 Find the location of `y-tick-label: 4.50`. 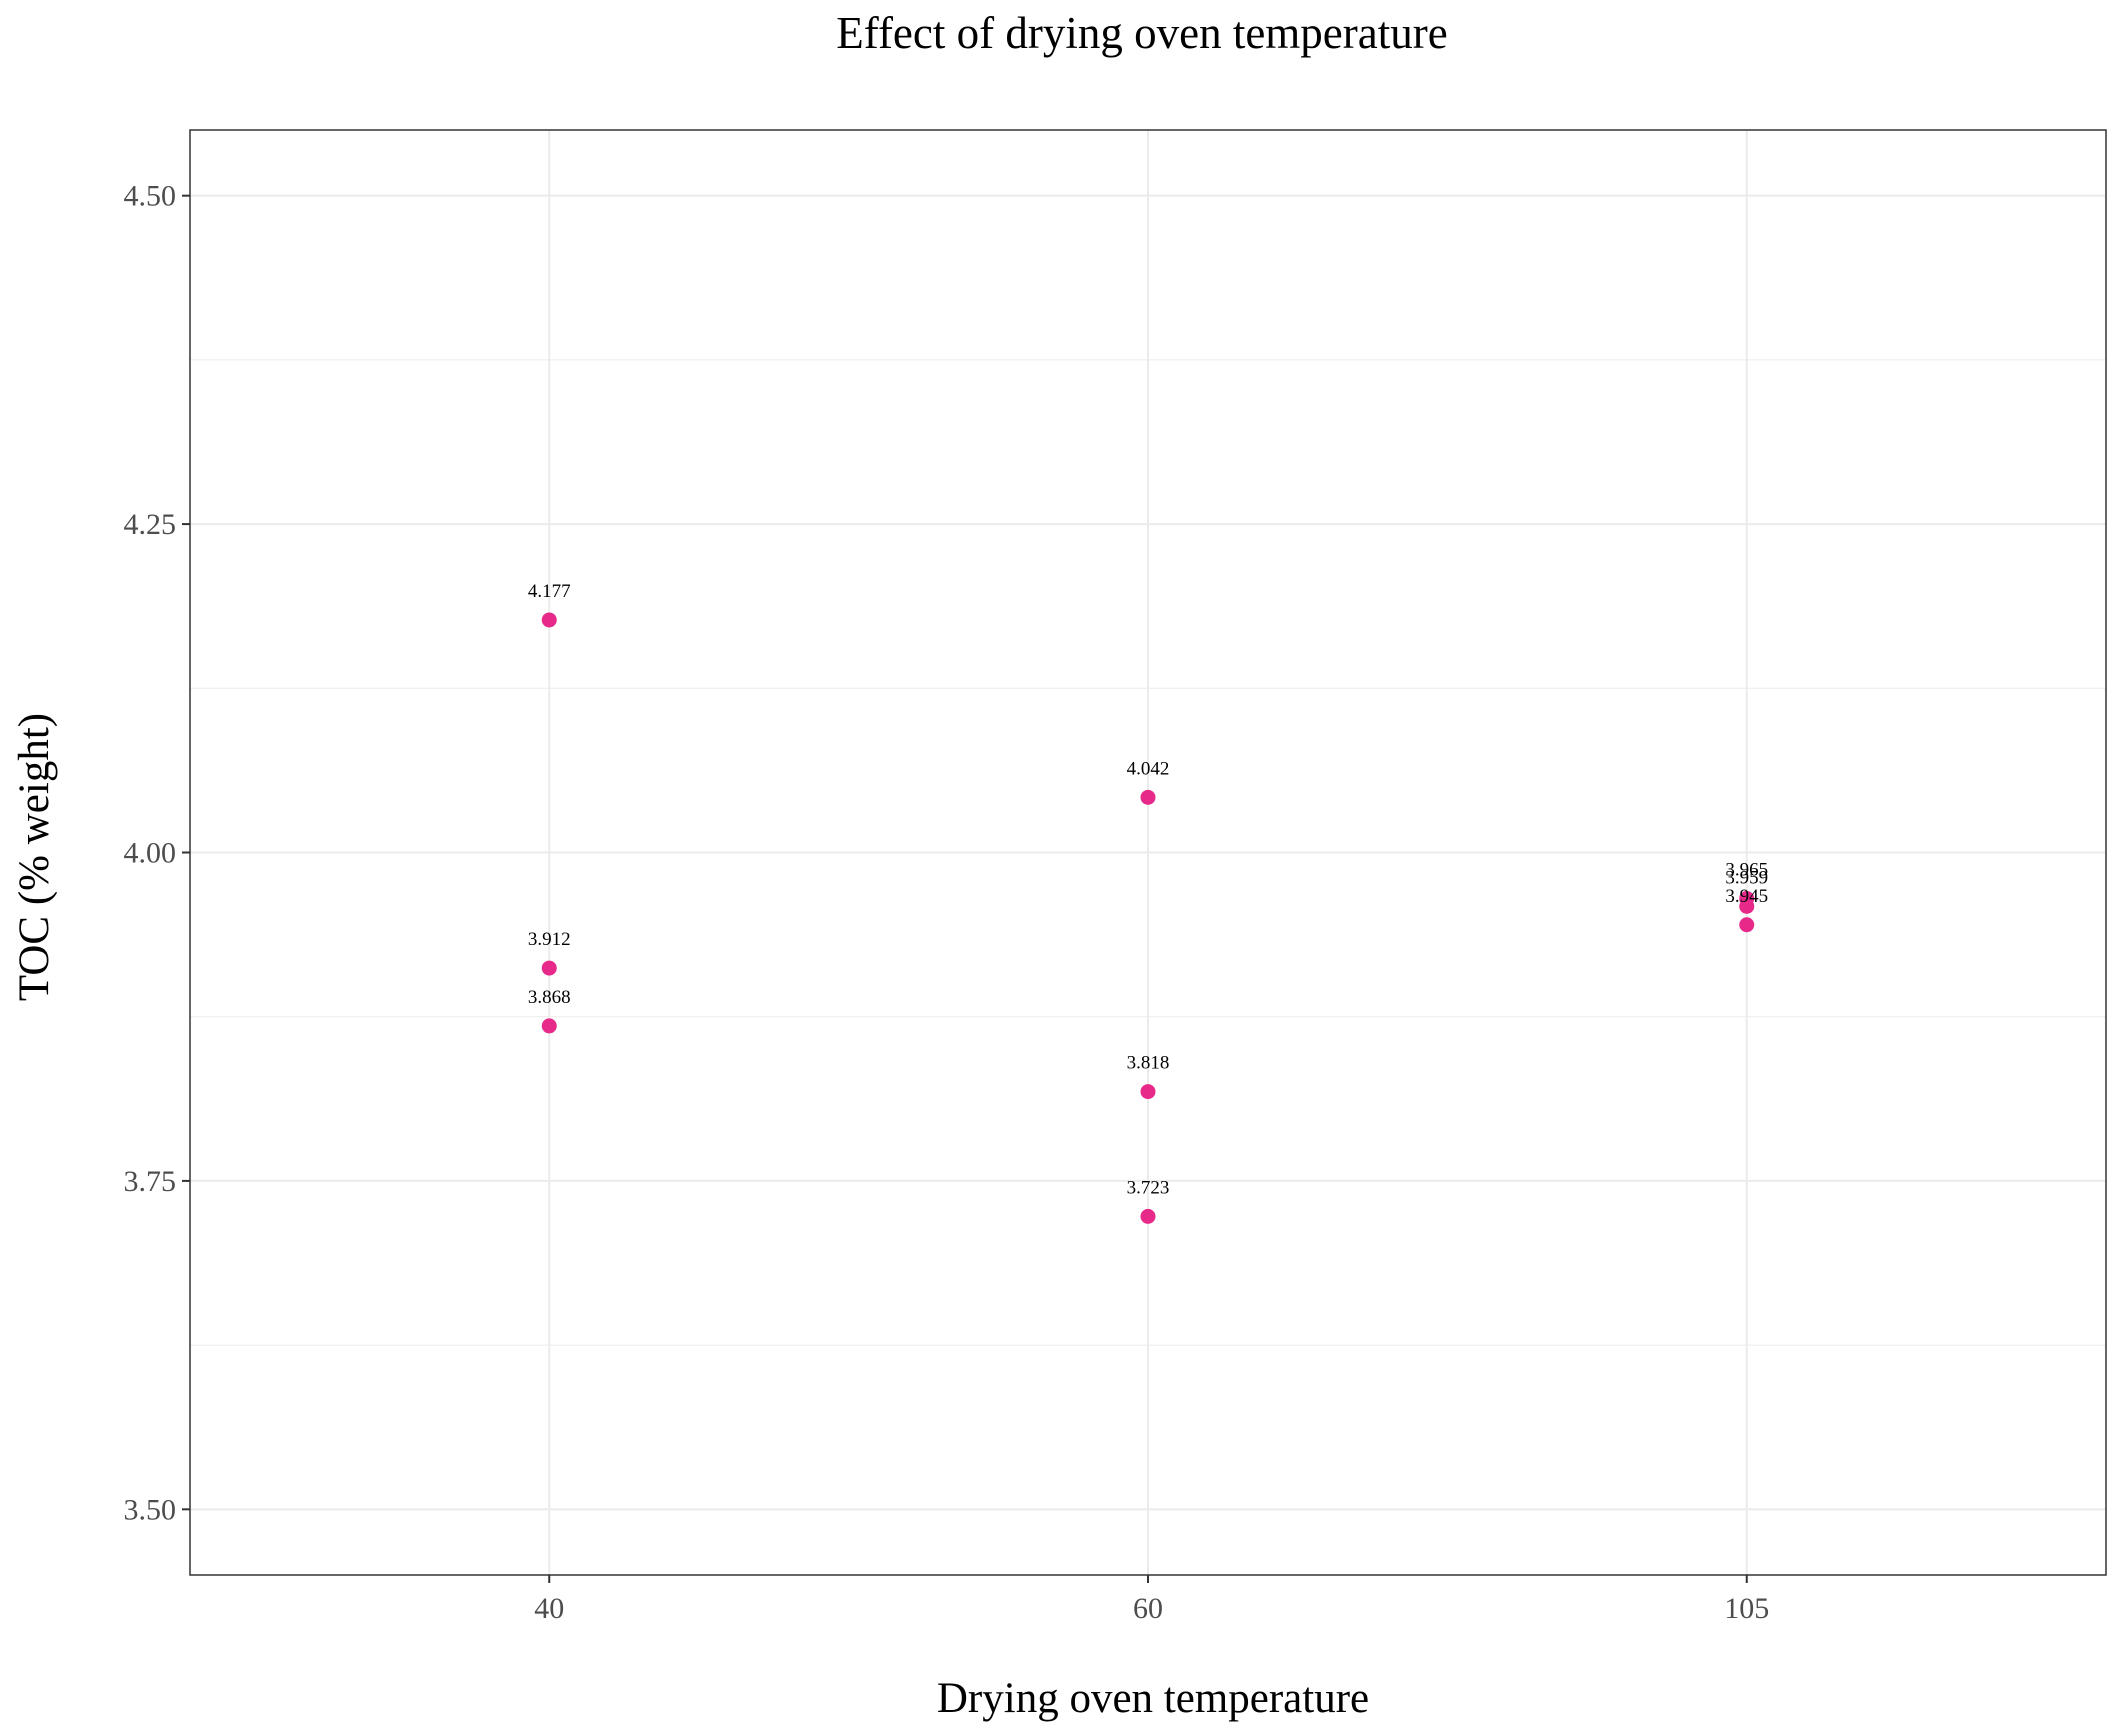

y-tick-label: 4.50 is located at coordinates (150, 196).